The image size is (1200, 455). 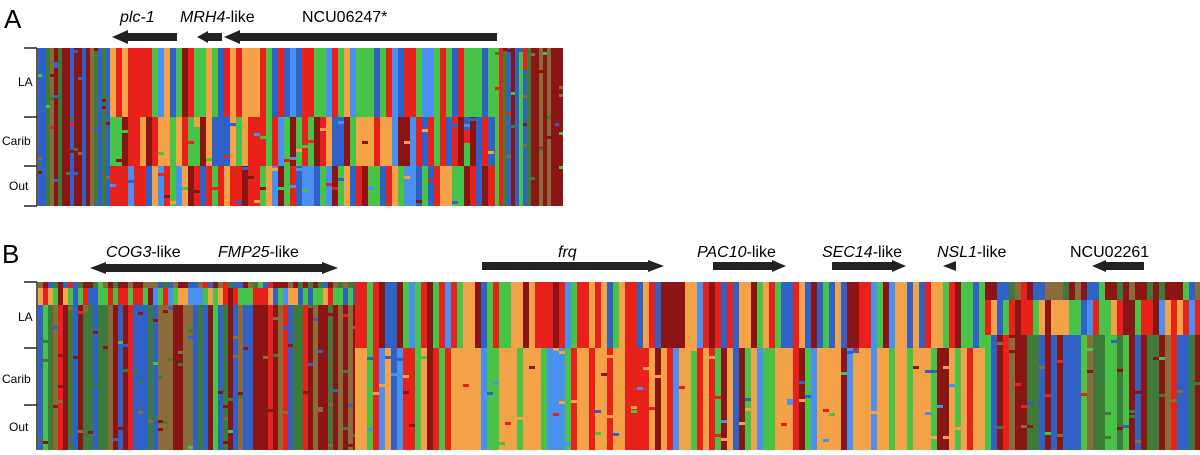 I want to click on gene-label-sec14: SEC14-like, so click(x=862, y=252).